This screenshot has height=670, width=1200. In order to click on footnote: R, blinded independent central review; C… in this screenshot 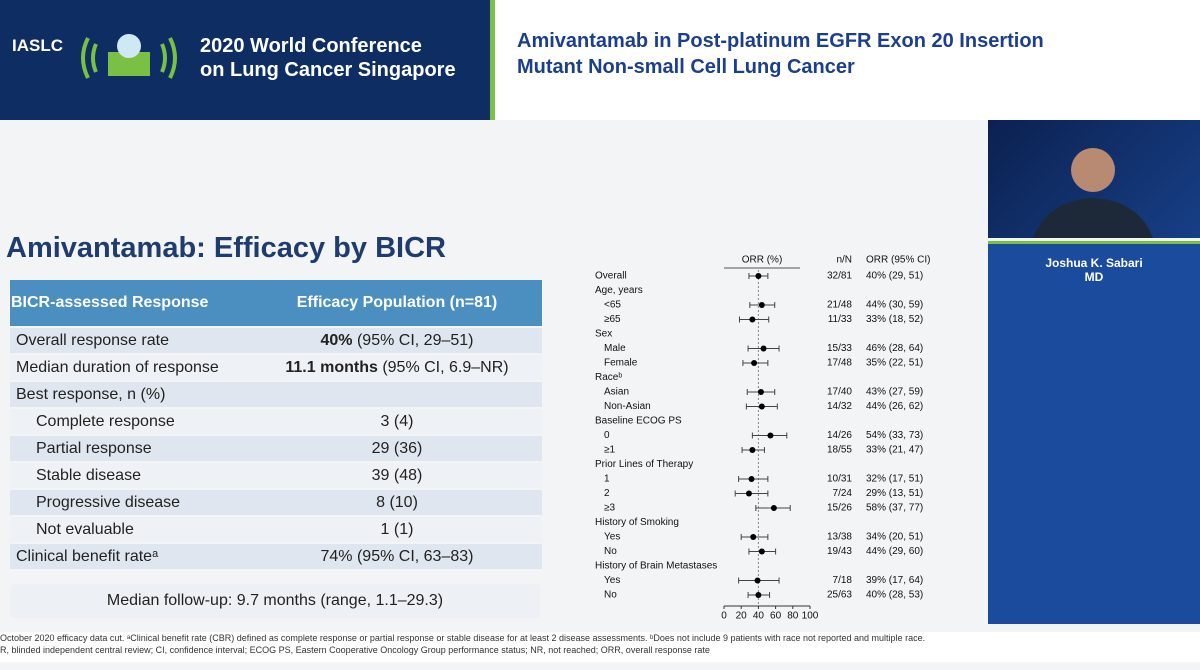, I will do `click(355, 650)`.